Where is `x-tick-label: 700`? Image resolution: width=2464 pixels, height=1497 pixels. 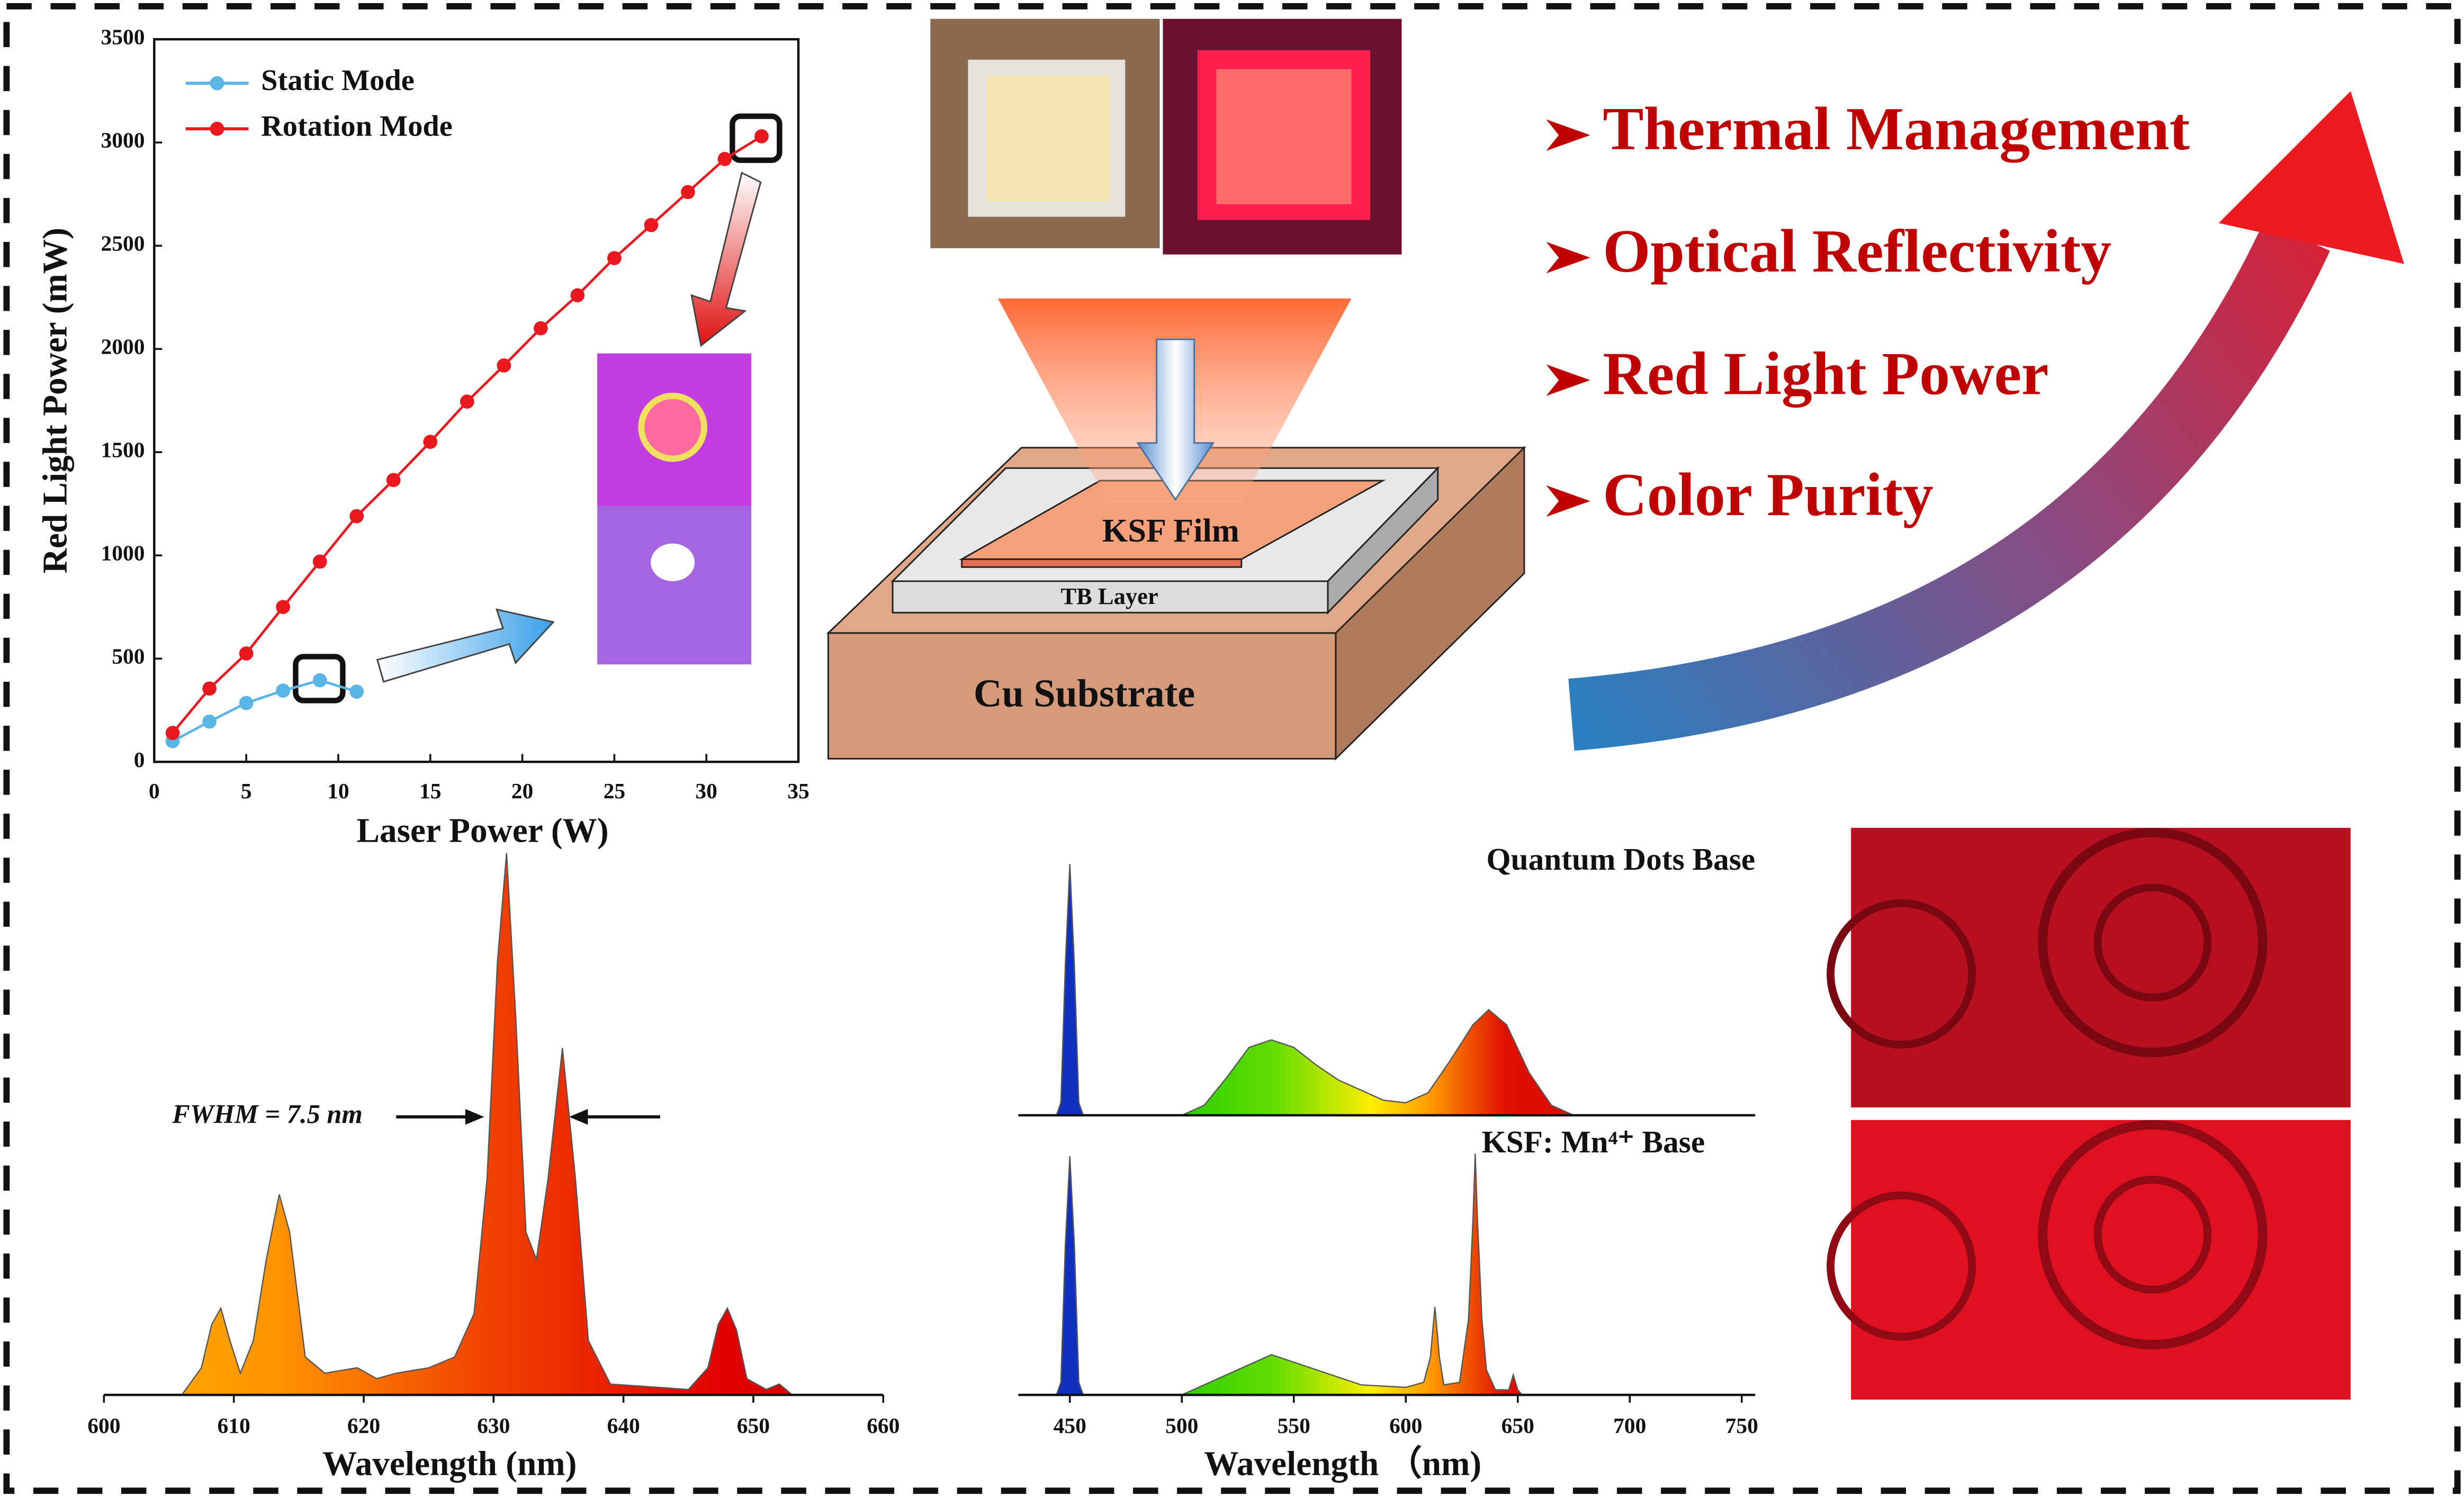
x-tick-label: 700 is located at coordinates (1629, 1425).